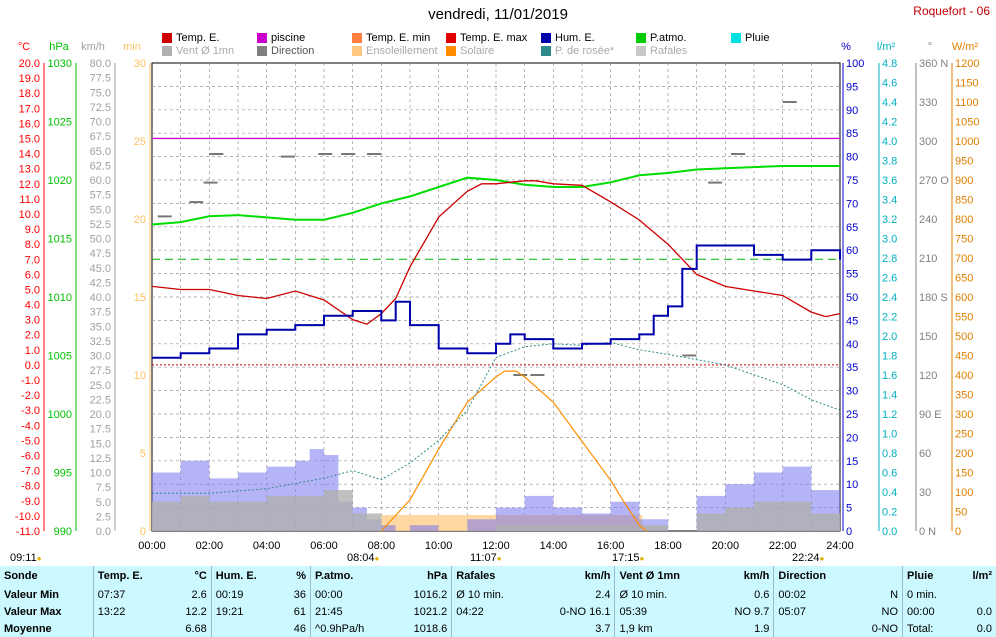 The height and width of the screenshot is (637, 996). I want to click on rain-tick-label: 3.0, so click(889, 240).